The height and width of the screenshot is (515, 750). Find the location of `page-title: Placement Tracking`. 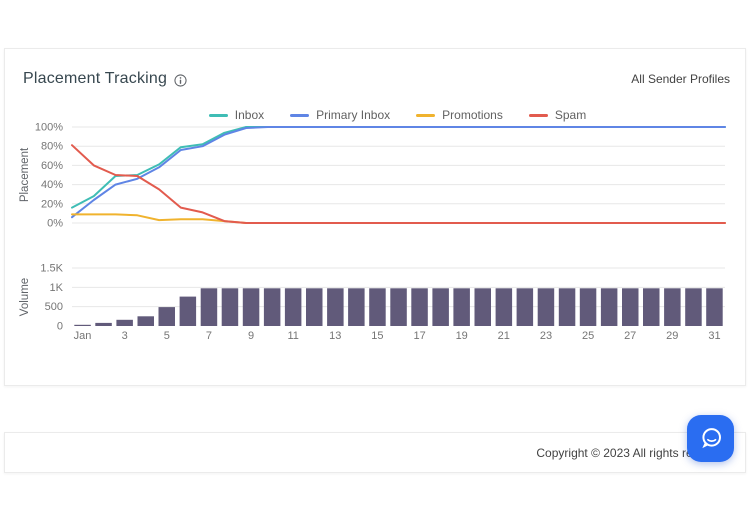

page-title: Placement Tracking is located at coordinates (95, 78).